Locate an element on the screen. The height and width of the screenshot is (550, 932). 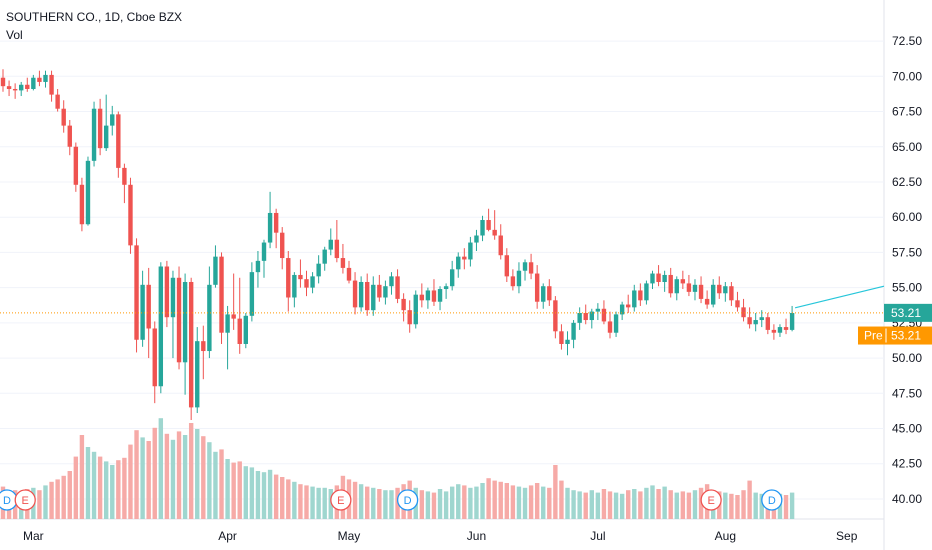
y-tick-label: 45.00 is located at coordinates (907, 429).